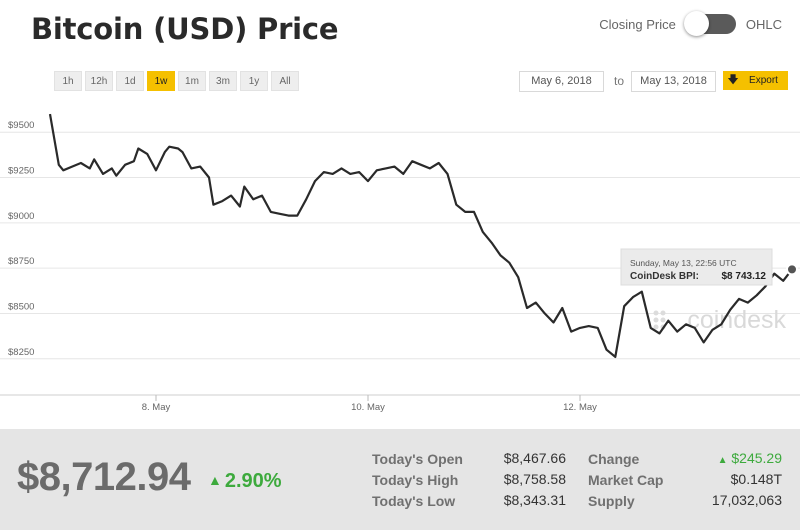  What do you see at coordinates (673, 81) in the screenshot?
I see `end-date-input: May 13, 2018` at bounding box center [673, 81].